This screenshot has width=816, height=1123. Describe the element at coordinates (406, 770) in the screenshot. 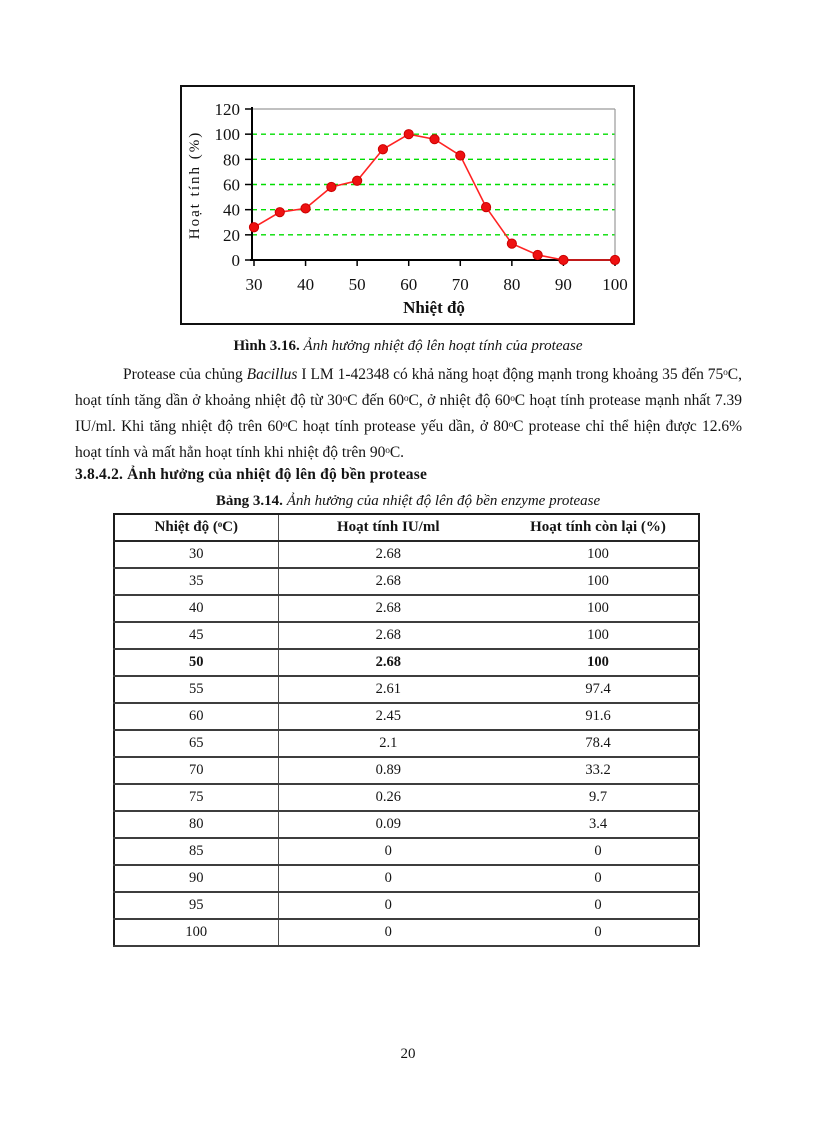

I see `table-row: 70 0.89 33.2` at that location.